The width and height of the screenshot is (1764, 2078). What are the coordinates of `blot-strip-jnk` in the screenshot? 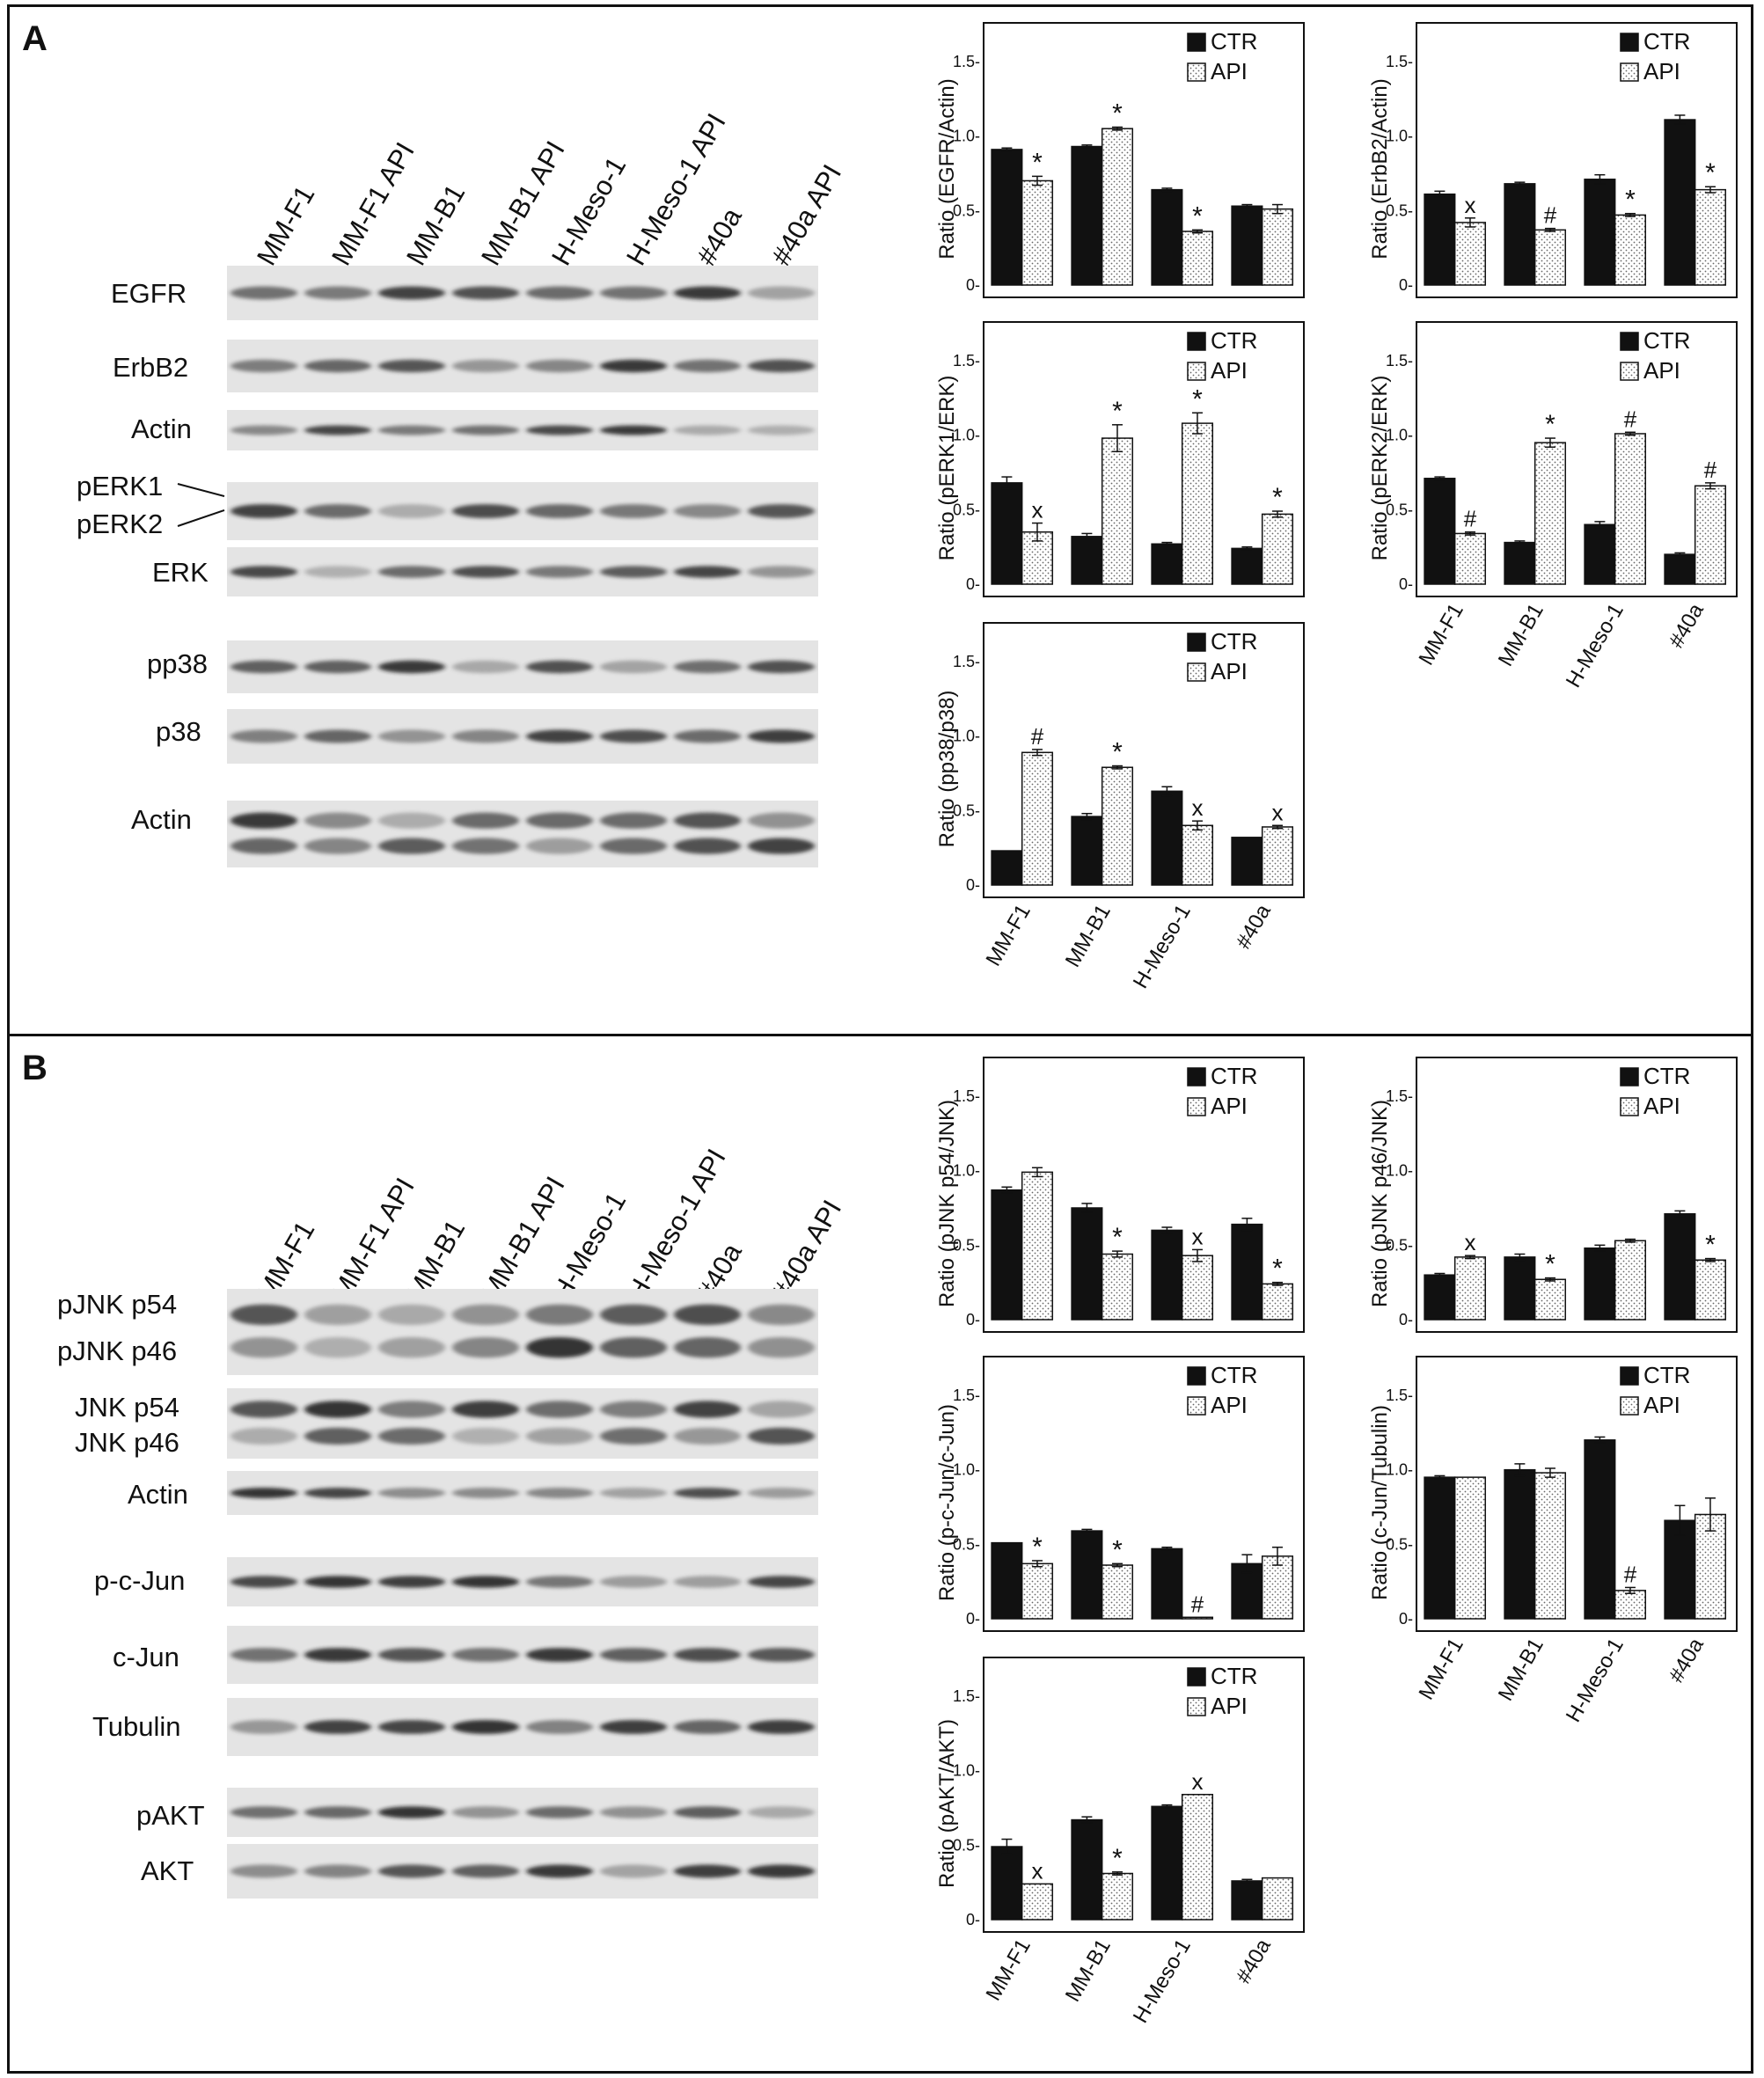 It's located at (522, 1423).